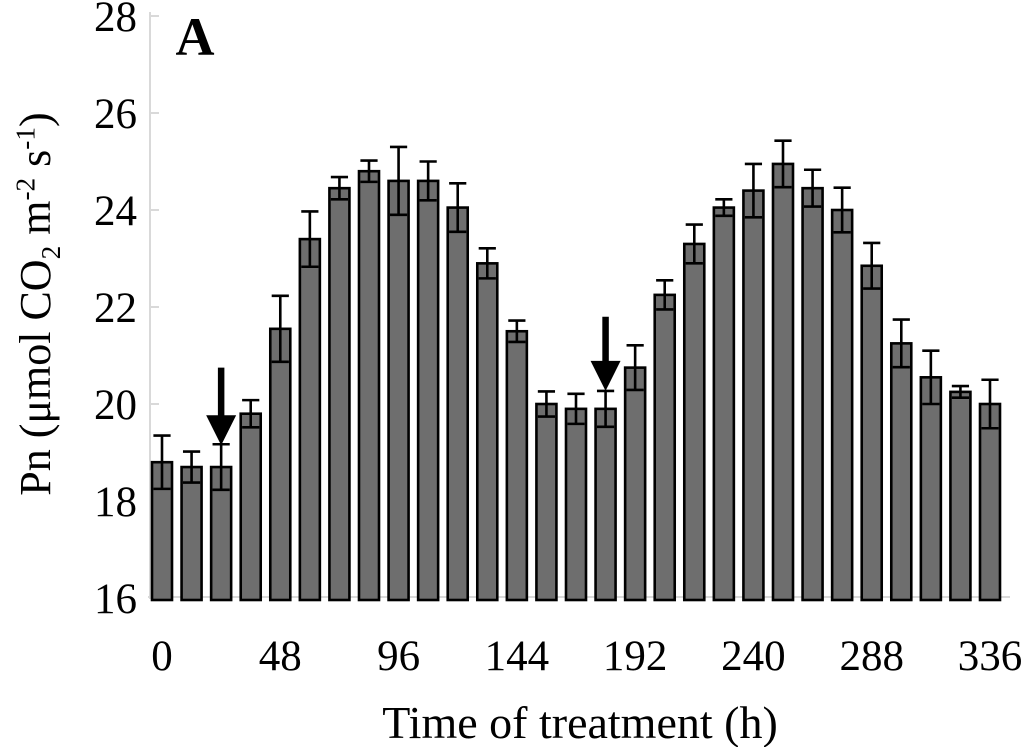 The height and width of the screenshot is (747, 1024). Describe the element at coordinates (25, 138) in the screenshot. I see `y-axis-title-segment: -1` at that location.